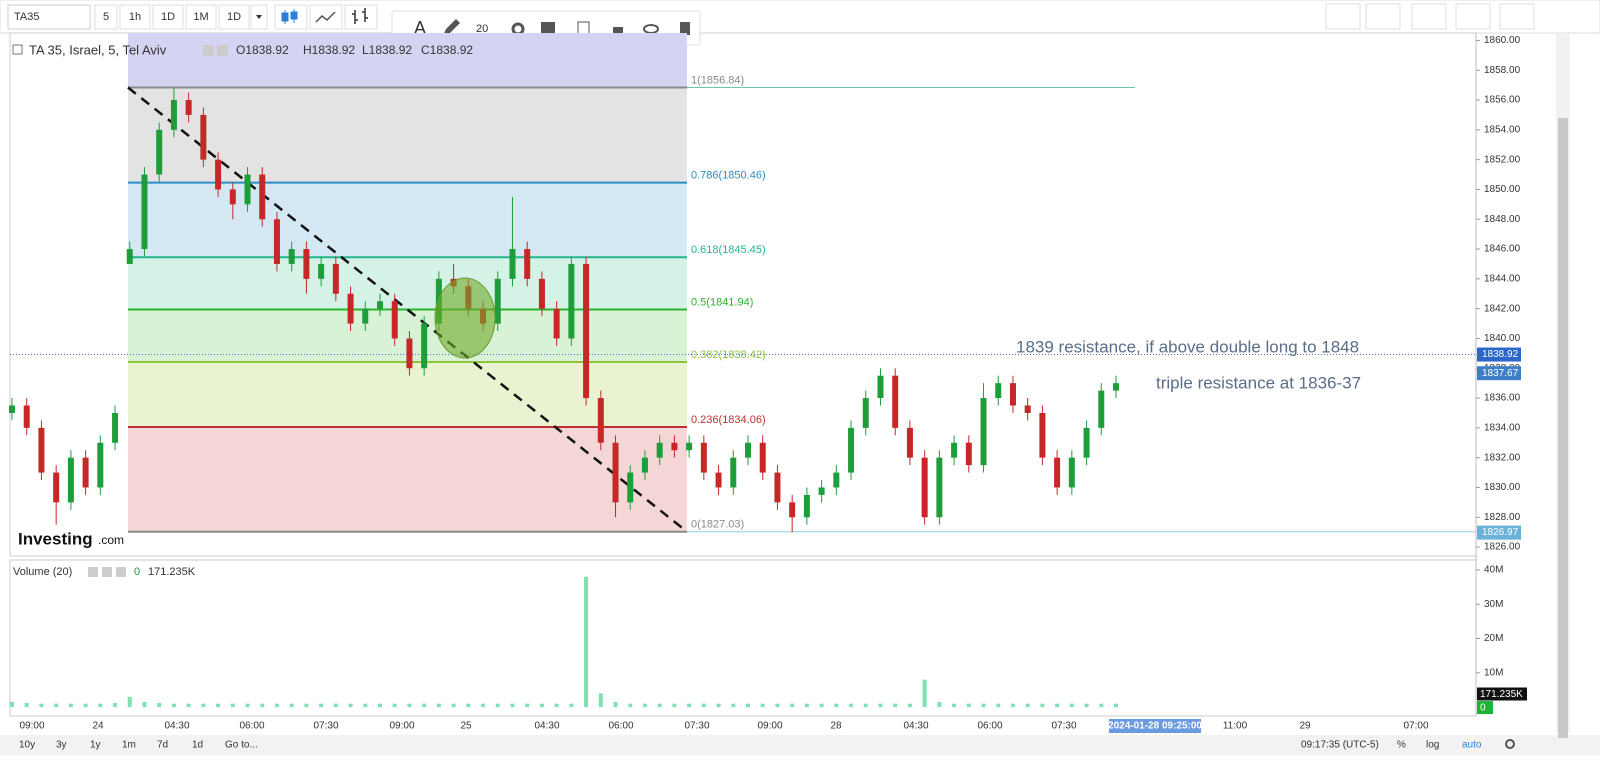  I want to click on range-button: 1y, so click(95, 745).